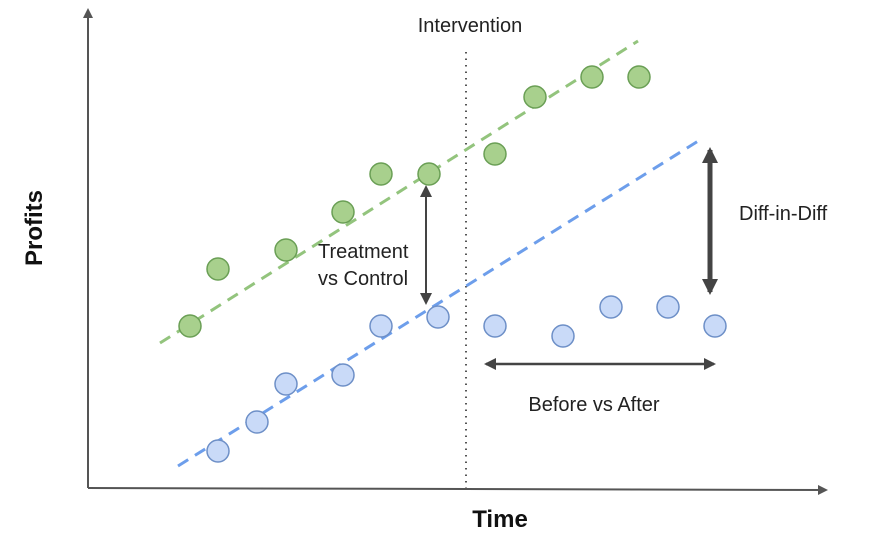  Describe the element at coordinates (783, 214) in the screenshot. I see `diff-in-diff-label: Diff-in-Diff` at that location.